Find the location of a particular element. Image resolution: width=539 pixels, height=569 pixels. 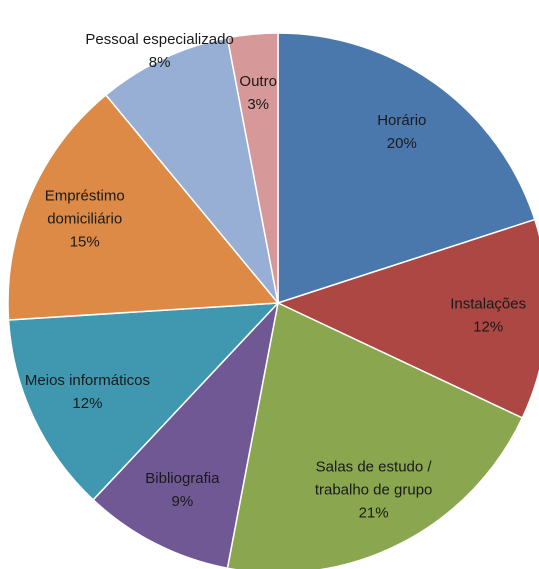

category-label-line: Empréstimo is located at coordinates (85, 195).